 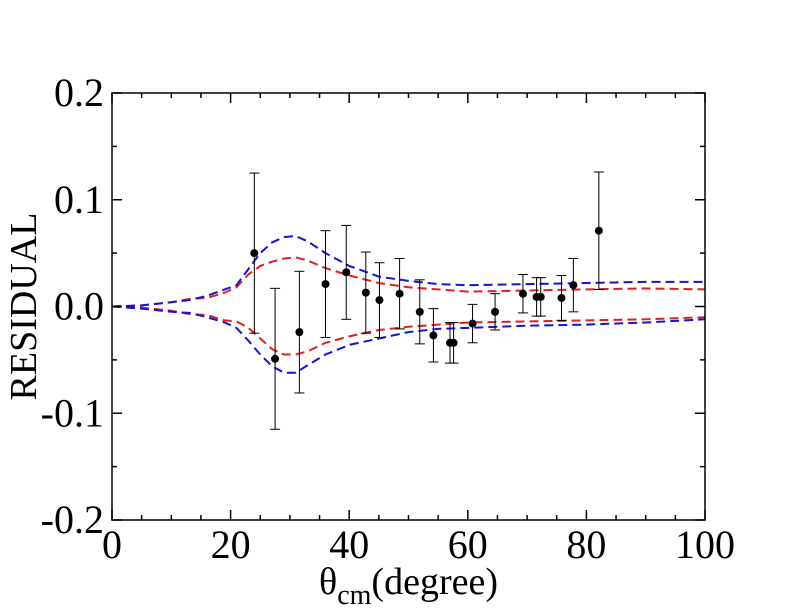 I want to click on y-tick-label: 0.2, so click(x=79, y=92).